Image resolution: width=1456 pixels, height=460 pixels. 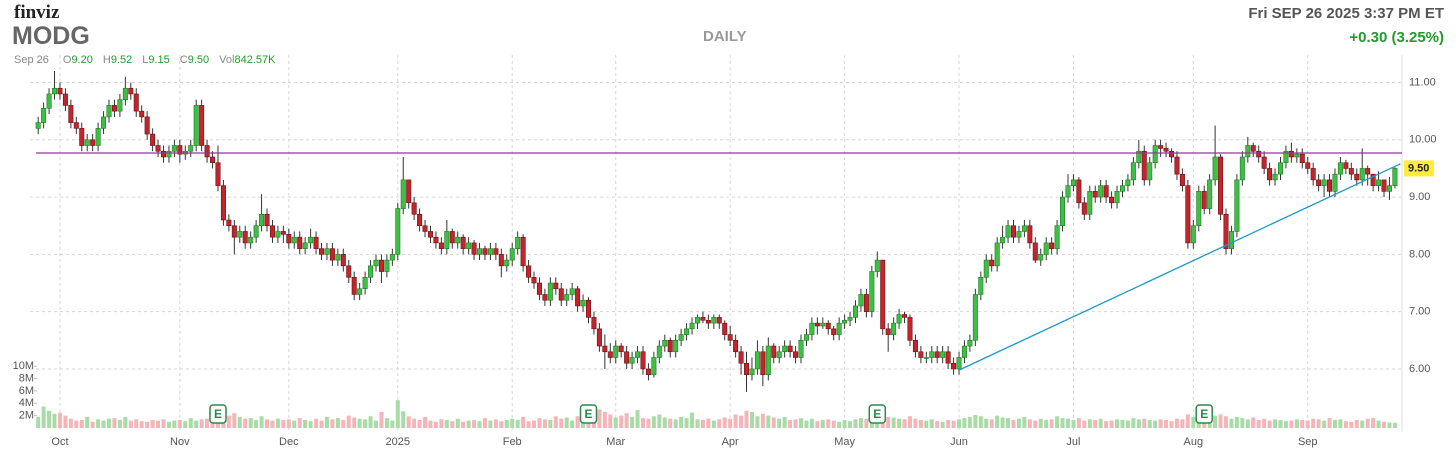 I want to click on quote-value: 9.15, so click(x=159, y=60).